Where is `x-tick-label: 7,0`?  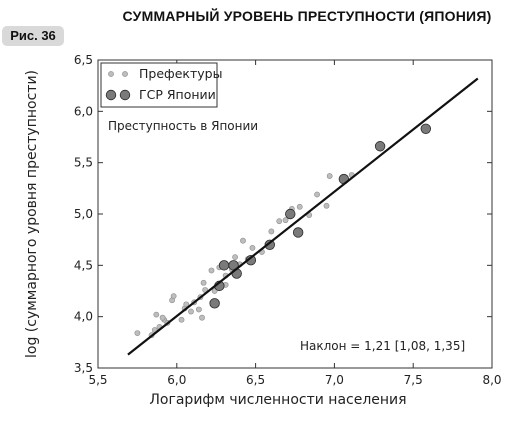
x-tick-label: 7,0 is located at coordinates (334, 380).